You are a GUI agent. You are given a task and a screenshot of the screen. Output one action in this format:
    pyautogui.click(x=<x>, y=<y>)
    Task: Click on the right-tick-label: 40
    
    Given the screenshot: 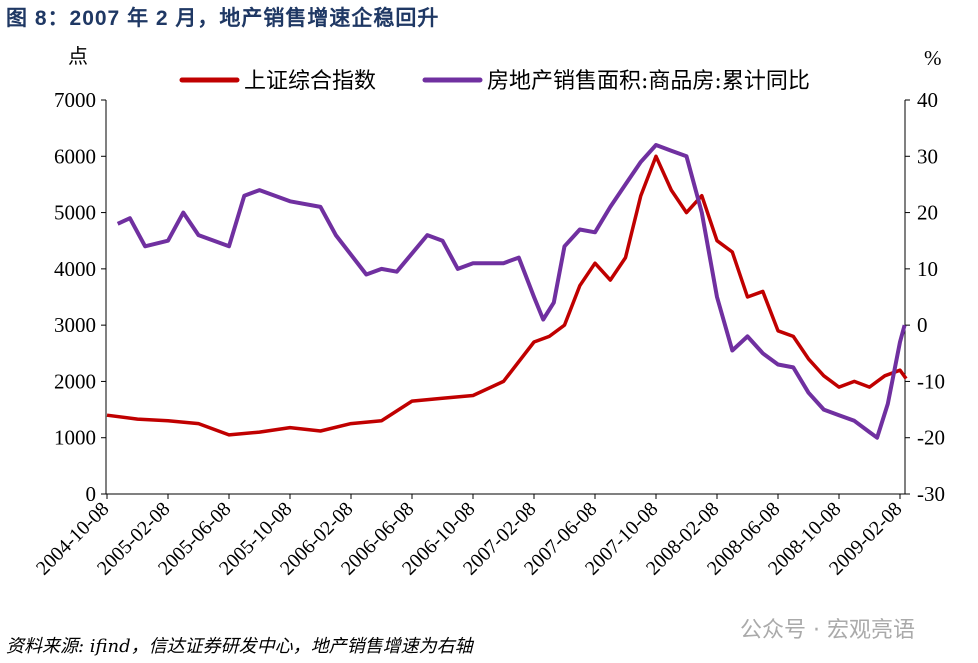 What is the action you would take?
    pyautogui.click(x=927, y=100)
    